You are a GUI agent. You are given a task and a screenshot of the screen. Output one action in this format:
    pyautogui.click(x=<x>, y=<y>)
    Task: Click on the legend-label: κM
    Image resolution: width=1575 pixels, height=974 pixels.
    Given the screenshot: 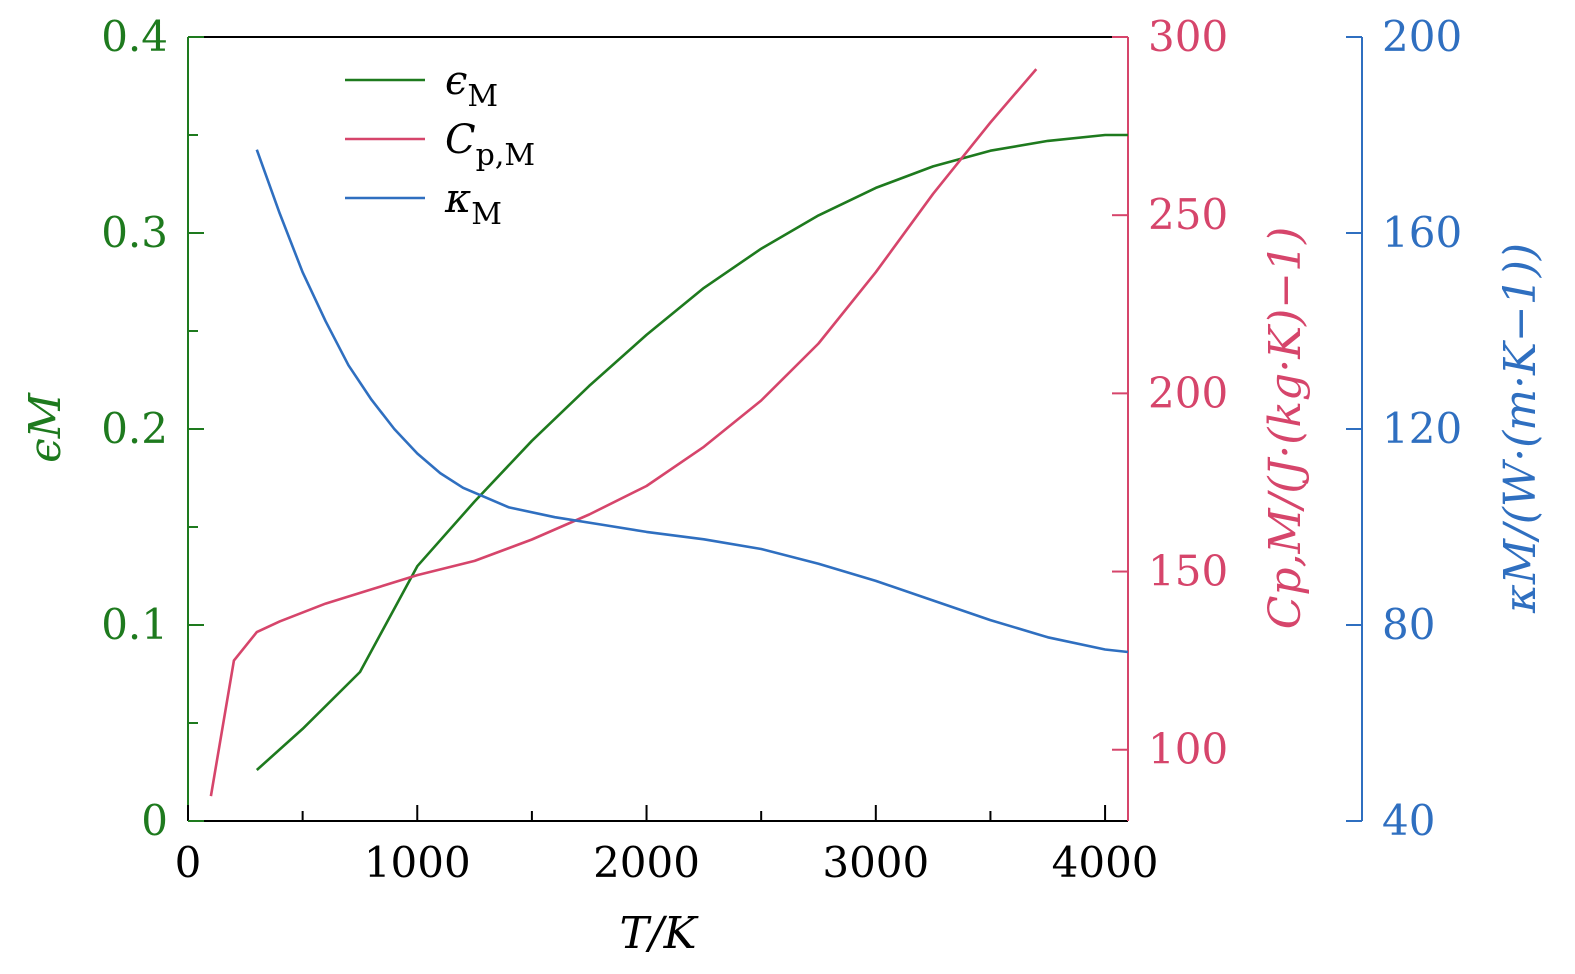 What is the action you would take?
    pyautogui.click(x=473, y=204)
    